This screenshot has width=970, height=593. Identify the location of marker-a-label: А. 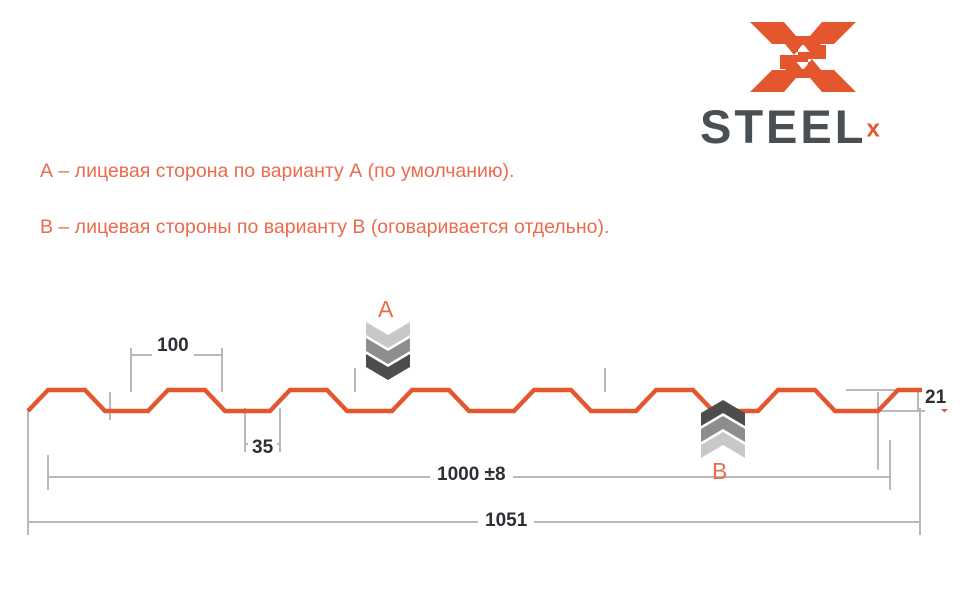
(386, 309).